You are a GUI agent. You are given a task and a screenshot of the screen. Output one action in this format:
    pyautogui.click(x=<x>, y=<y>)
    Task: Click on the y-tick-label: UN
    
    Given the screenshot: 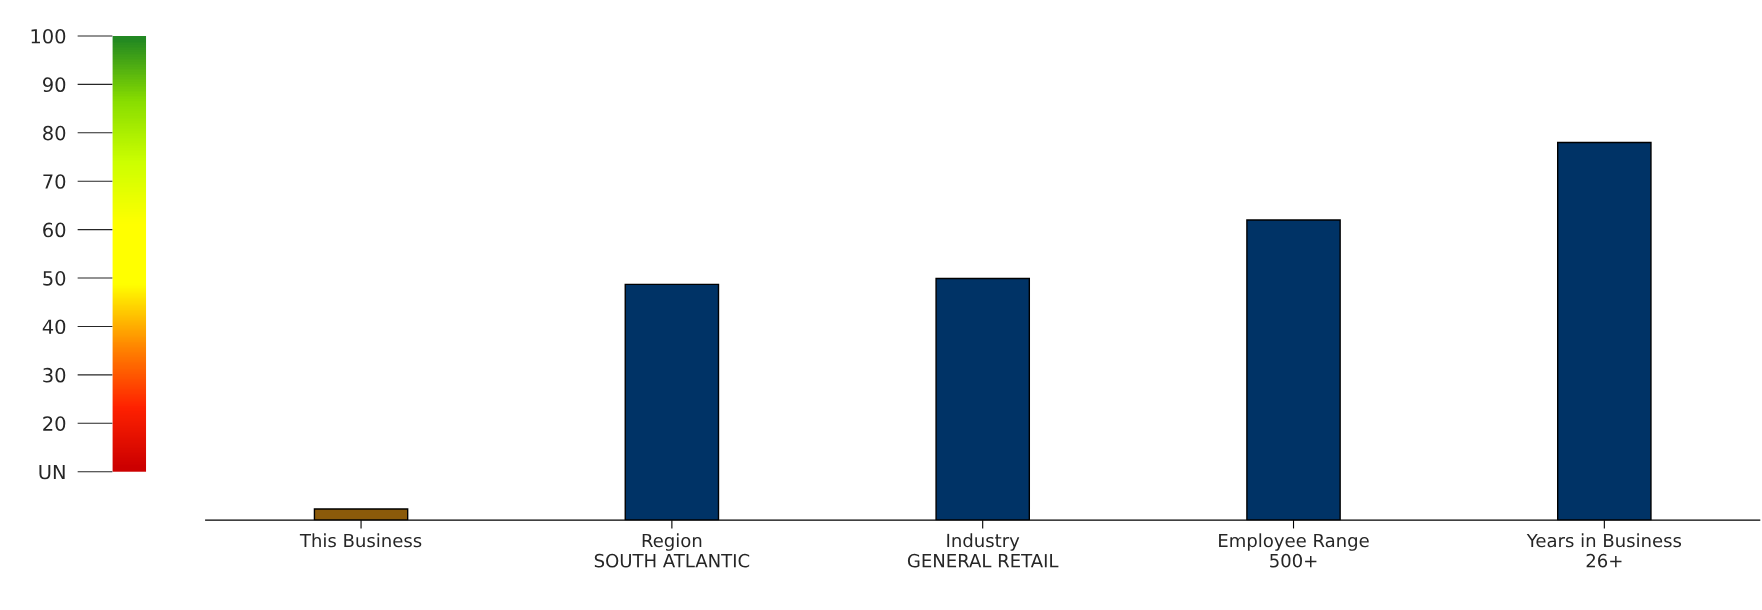 What is the action you would take?
    pyautogui.click(x=52, y=472)
    